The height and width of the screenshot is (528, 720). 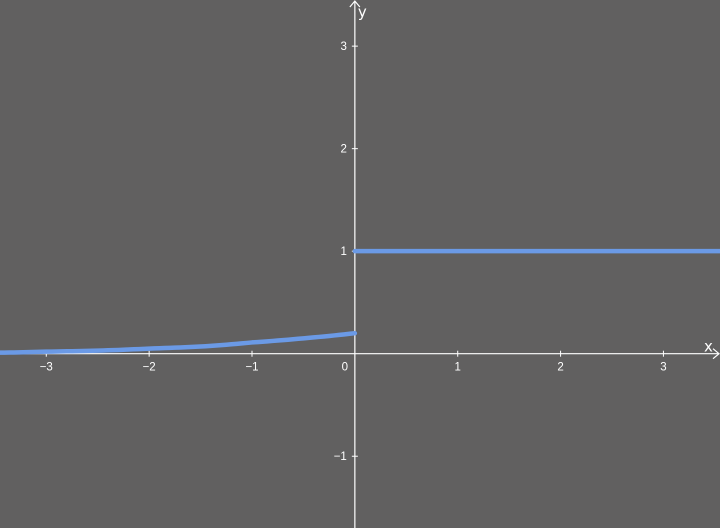 What do you see at coordinates (716, 354) in the screenshot?
I see `x-axis-arrow-icon` at bounding box center [716, 354].